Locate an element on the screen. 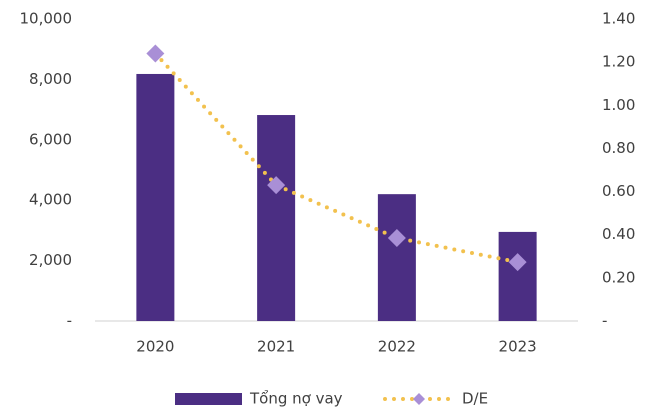 The image size is (654, 409). y2-tick-label: 1.20 is located at coordinates (618, 62).